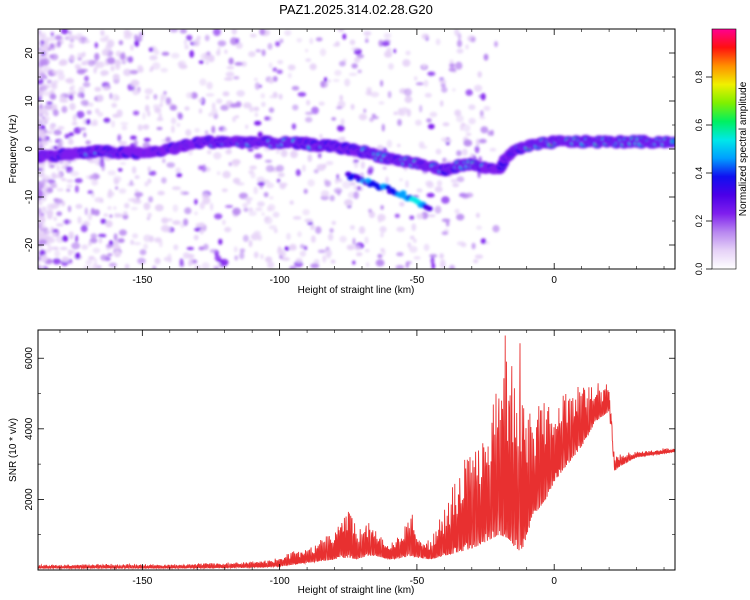  Describe the element at coordinates (29, 244) in the screenshot. I see `y-tick-label: -20` at that location.